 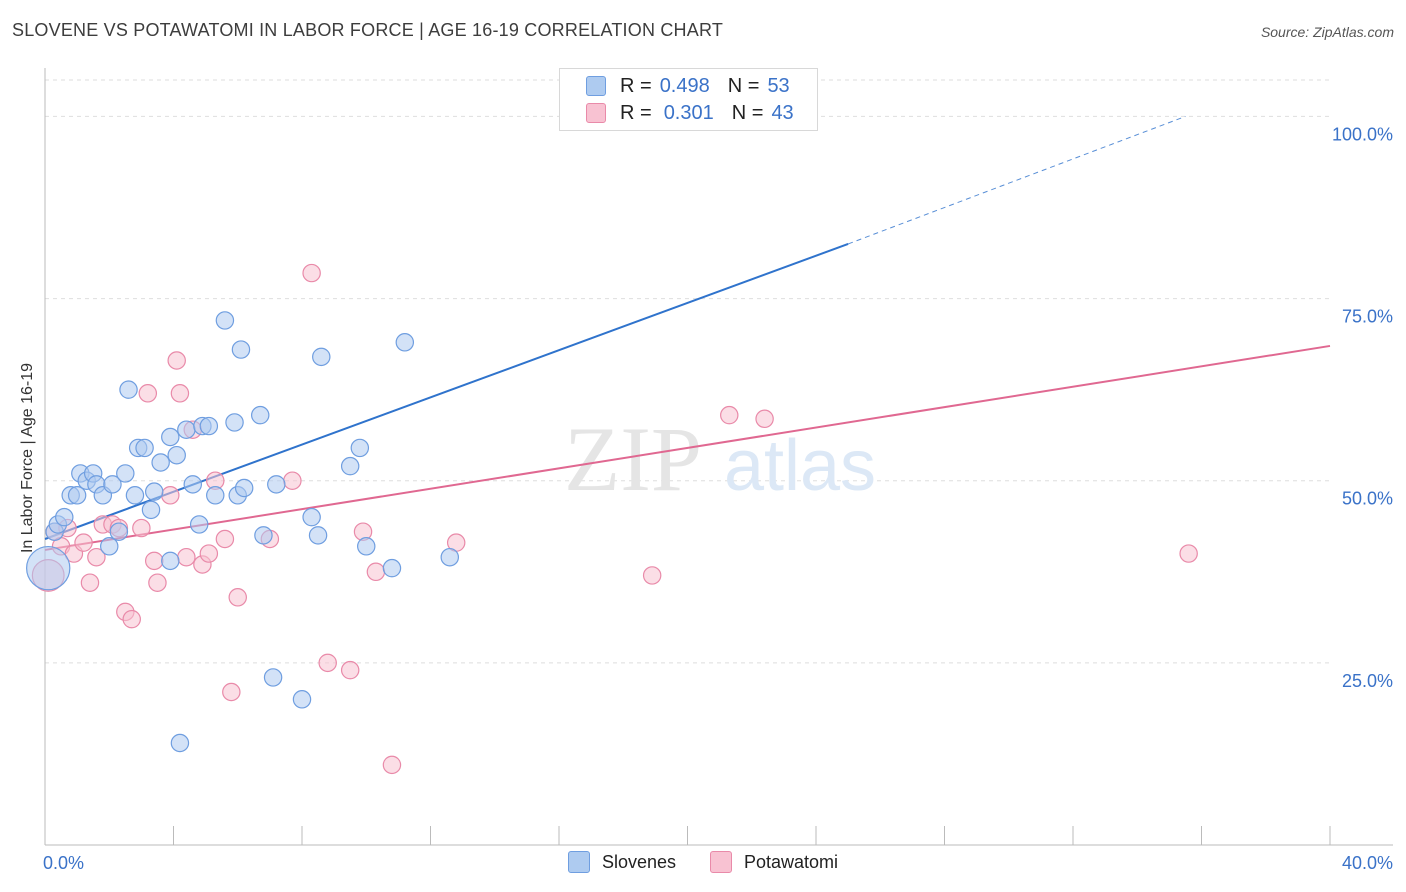 What do you see at coordinates (688, 99) in the screenshot?
I see `correlation-legend: R = 0.498 N = 53 R = 0.301 N = 43` at bounding box center [688, 99].